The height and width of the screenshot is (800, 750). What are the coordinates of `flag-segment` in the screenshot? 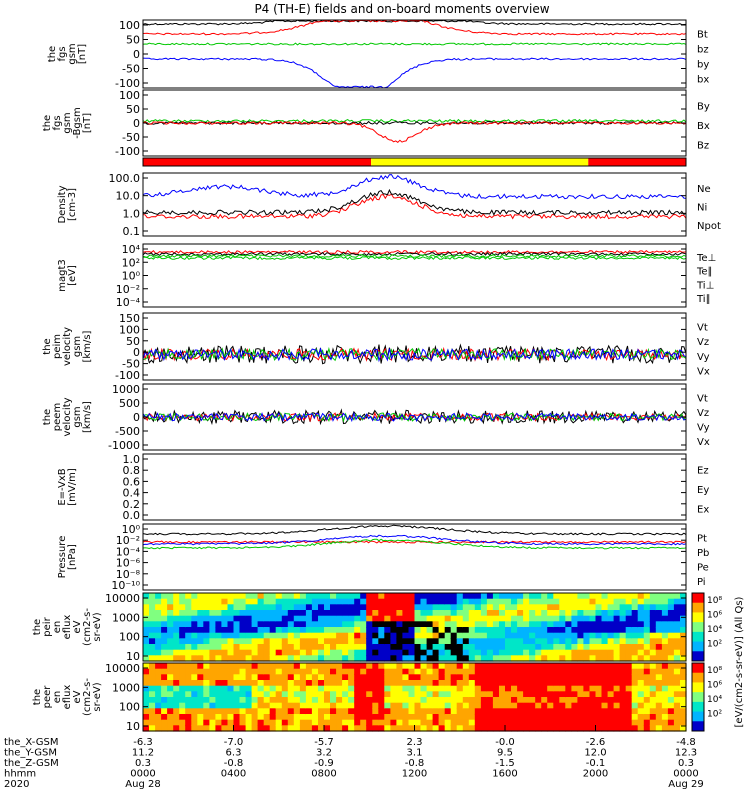 It's located at (480, 162).